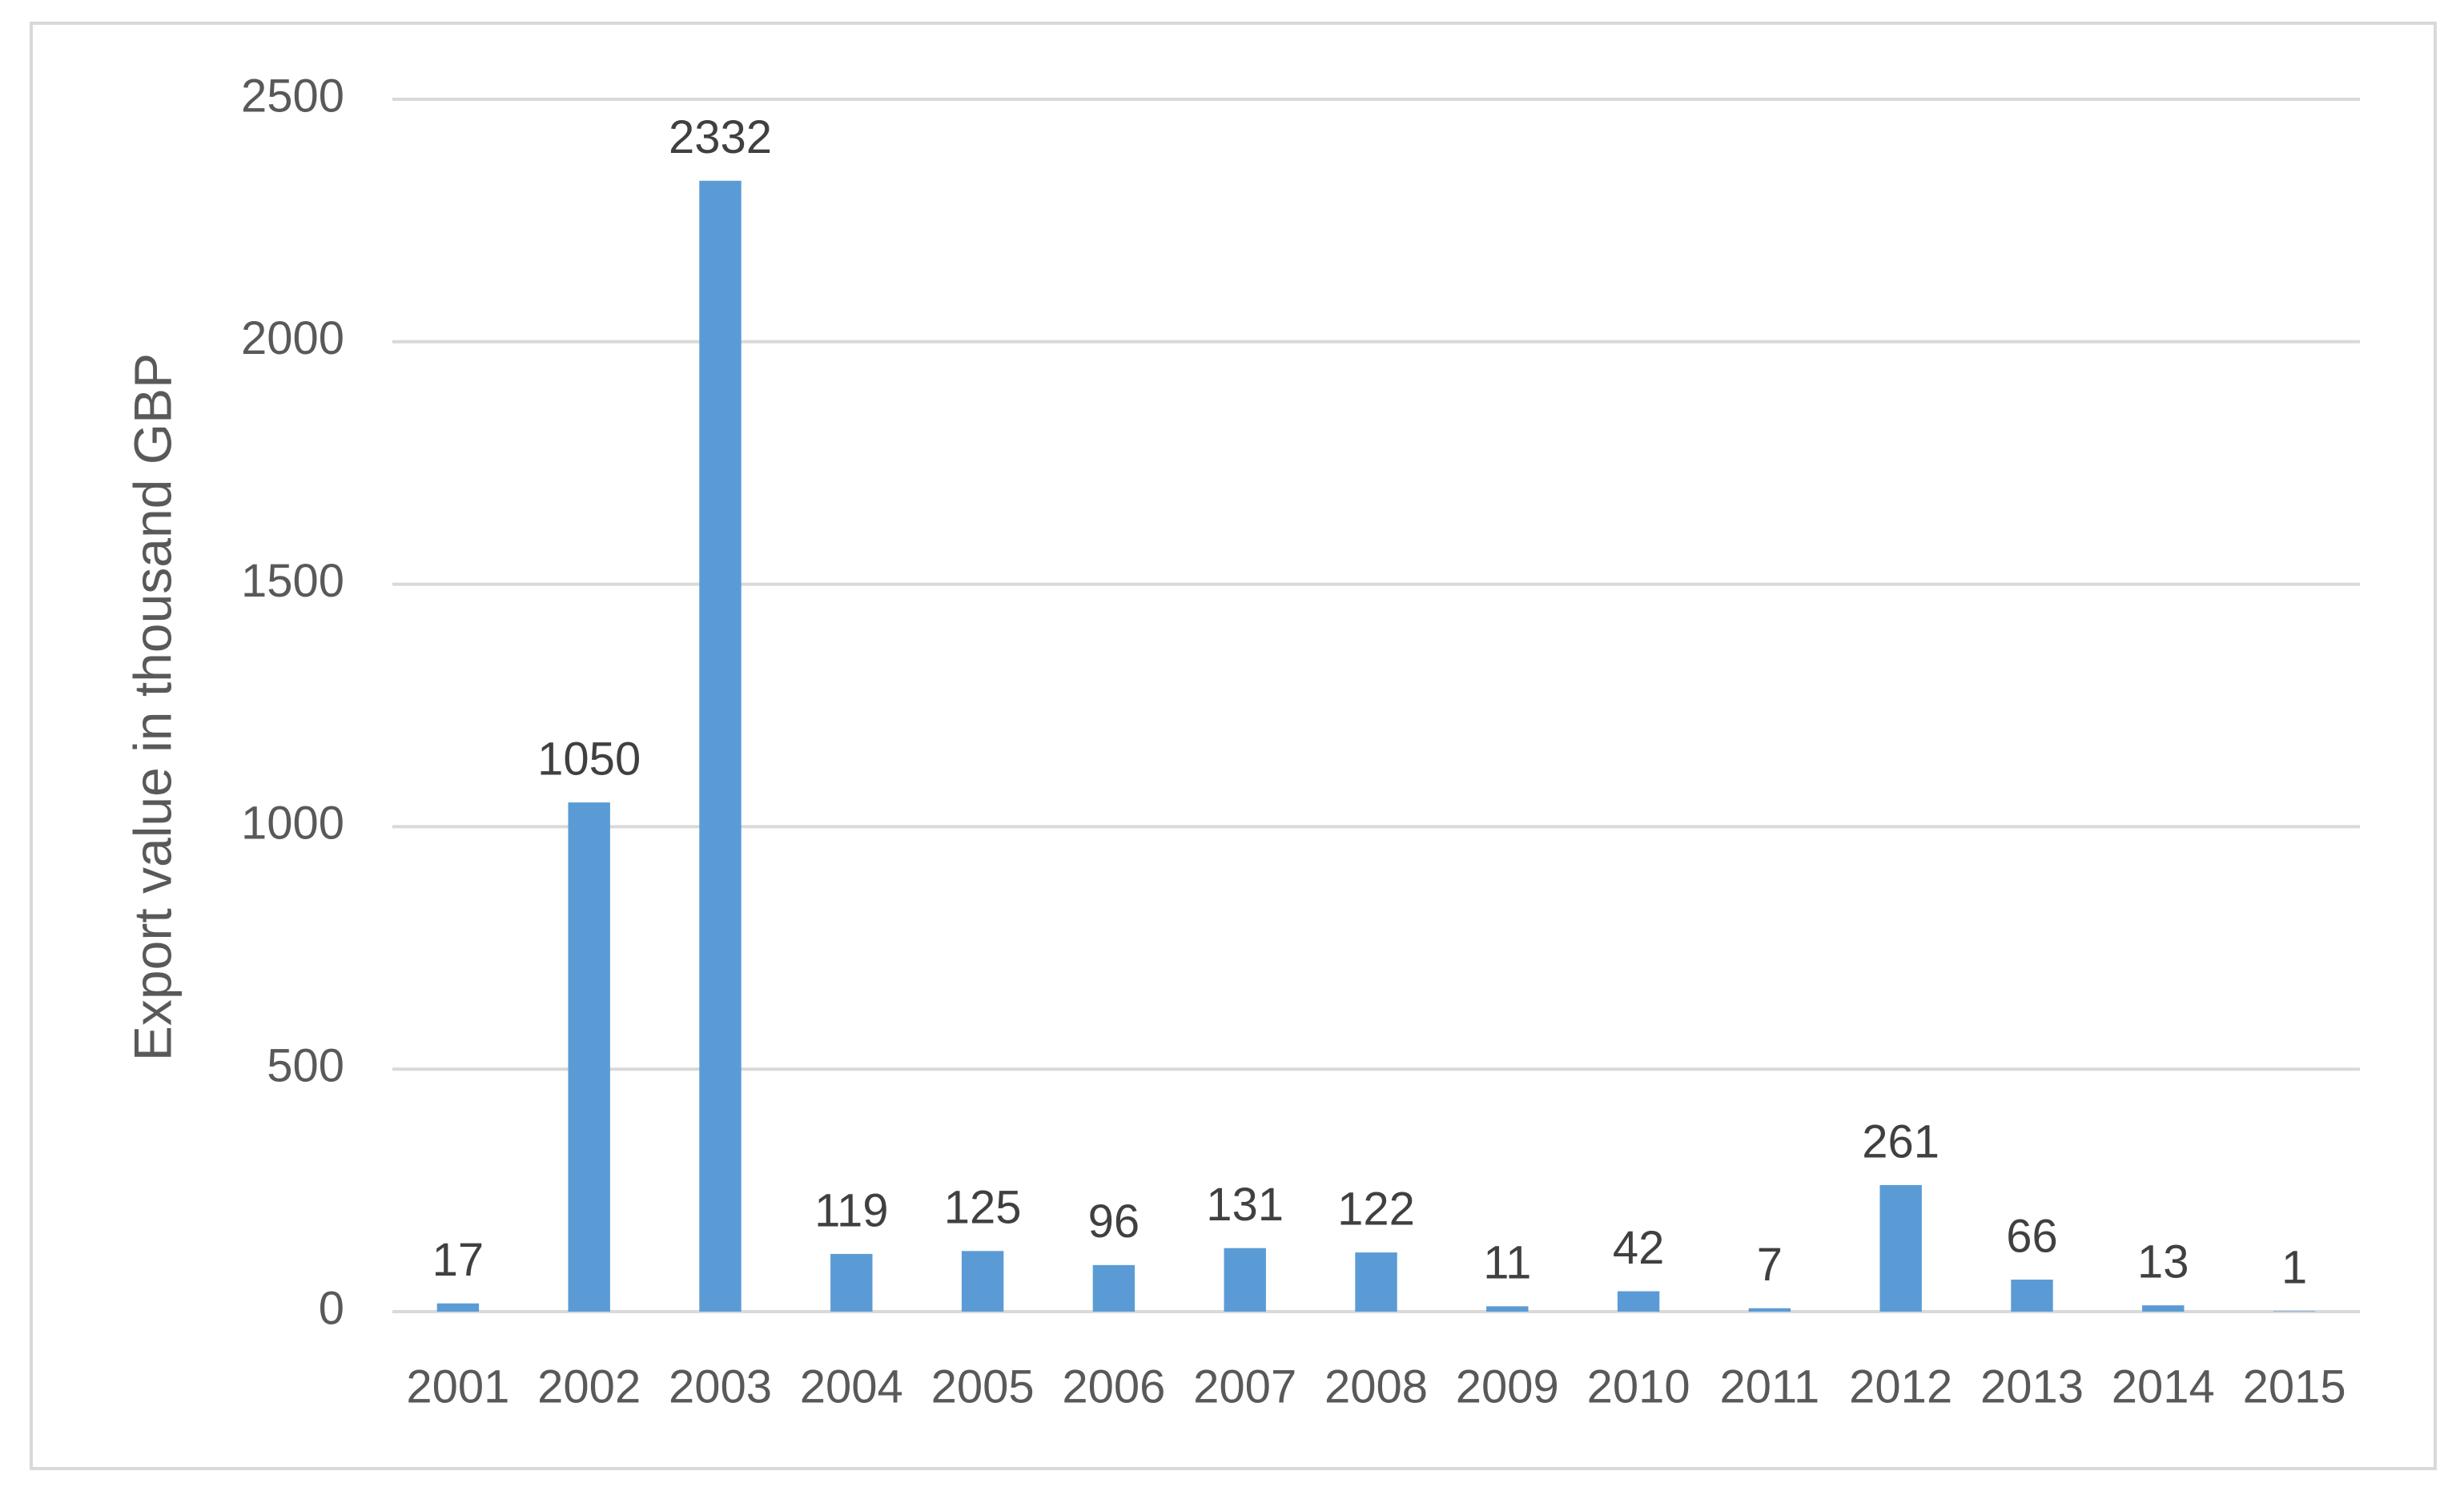  Describe the element at coordinates (1245, 1205) in the screenshot. I see `data-label: 131` at that location.